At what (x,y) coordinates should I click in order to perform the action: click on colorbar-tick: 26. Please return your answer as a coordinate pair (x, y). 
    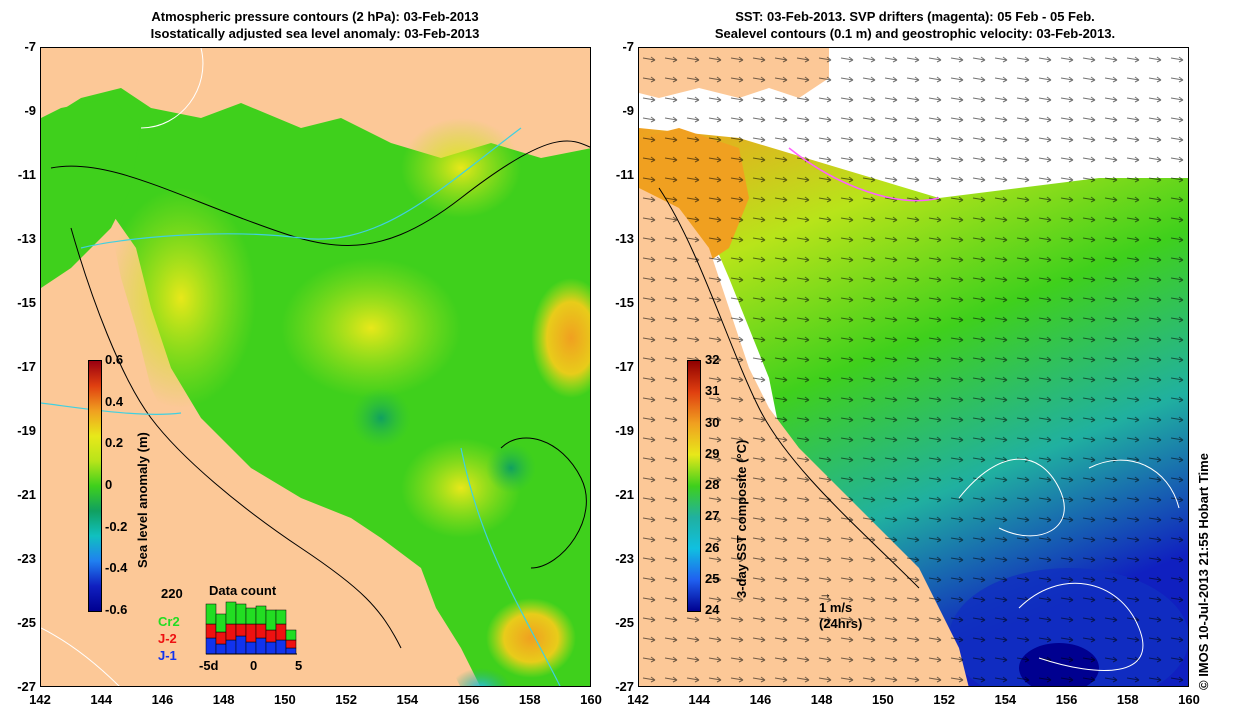
    Looking at the image, I should click on (712, 547).